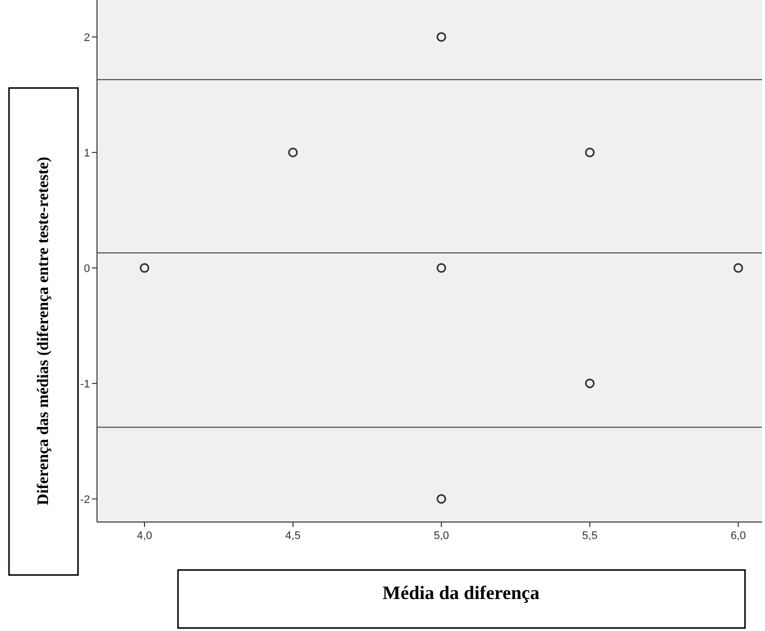 This screenshot has height=631, width=765. Describe the element at coordinates (144, 536) in the screenshot. I see `x-tick-label: 4,0` at that location.